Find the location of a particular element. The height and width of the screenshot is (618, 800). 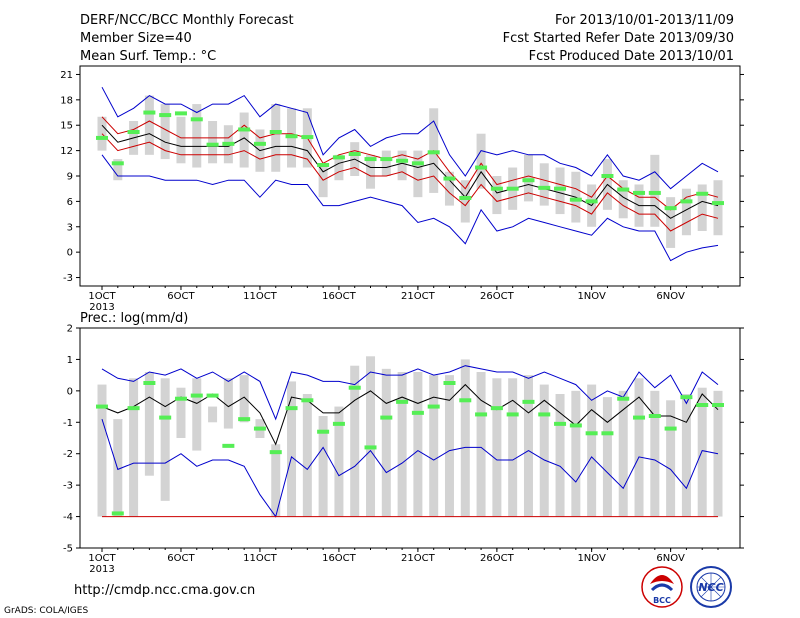

y-tick-label: -4 is located at coordinates (68, 517).